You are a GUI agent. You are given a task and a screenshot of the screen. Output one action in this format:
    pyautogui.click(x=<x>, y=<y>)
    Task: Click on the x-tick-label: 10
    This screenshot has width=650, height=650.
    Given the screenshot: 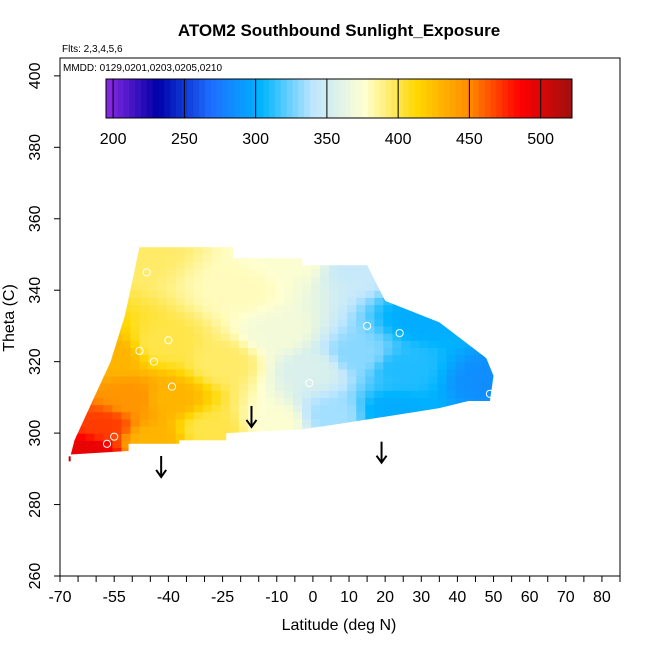 What is the action you would take?
    pyautogui.click(x=349, y=597)
    